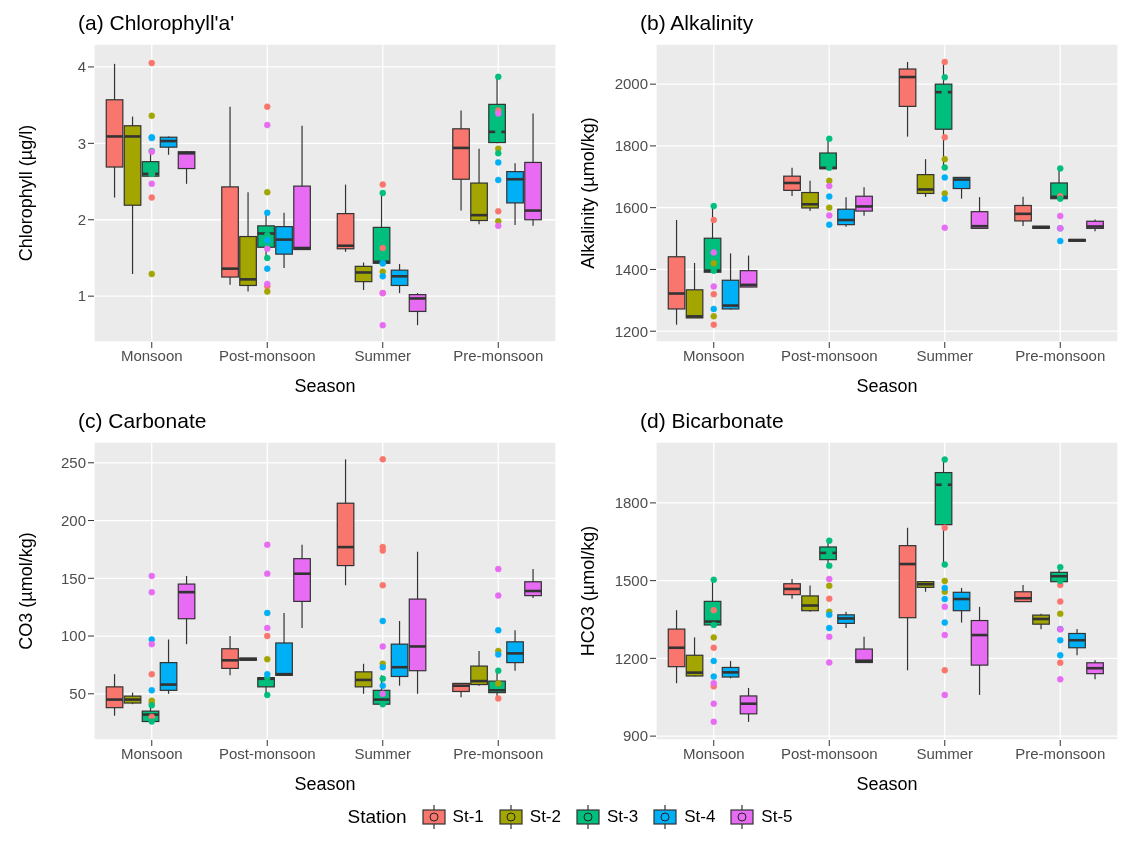 The width and height of the screenshot is (1140, 862). Describe the element at coordinates (545, 817) in the screenshot. I see `legend-label: St-2` at that location.